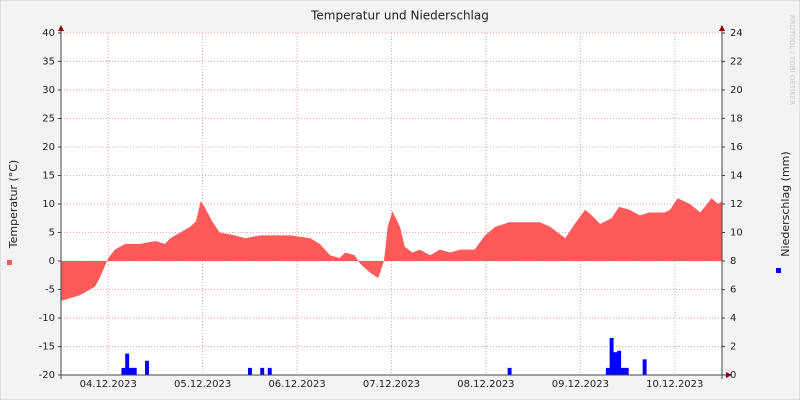 The image size is (800, 400). I want to click on y-tick-label: -10, so click(47, 318).